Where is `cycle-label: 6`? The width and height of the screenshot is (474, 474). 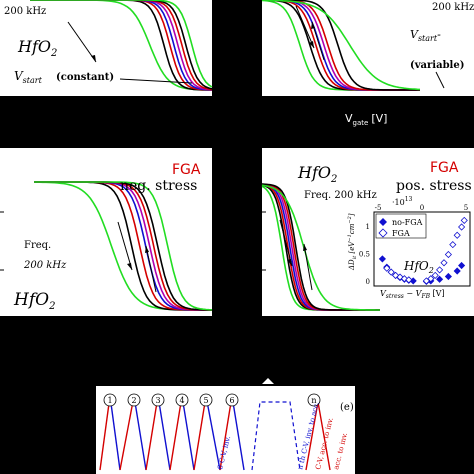 cycle-label: 6 is located at coordinates (231, 400).